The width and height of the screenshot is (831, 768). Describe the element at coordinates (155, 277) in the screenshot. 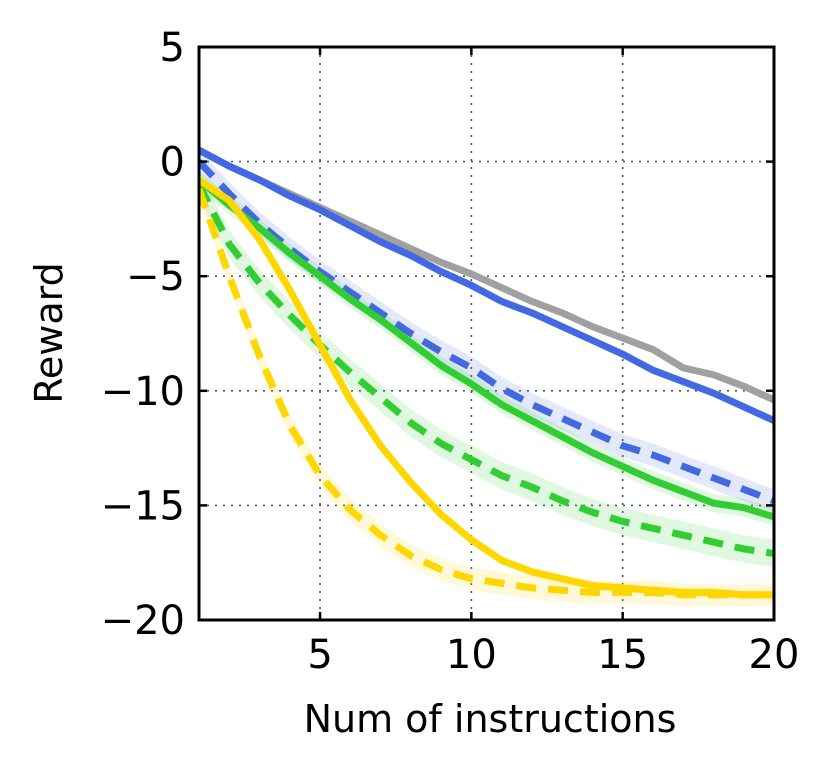

I see `y-tick-label: −5` at that location.